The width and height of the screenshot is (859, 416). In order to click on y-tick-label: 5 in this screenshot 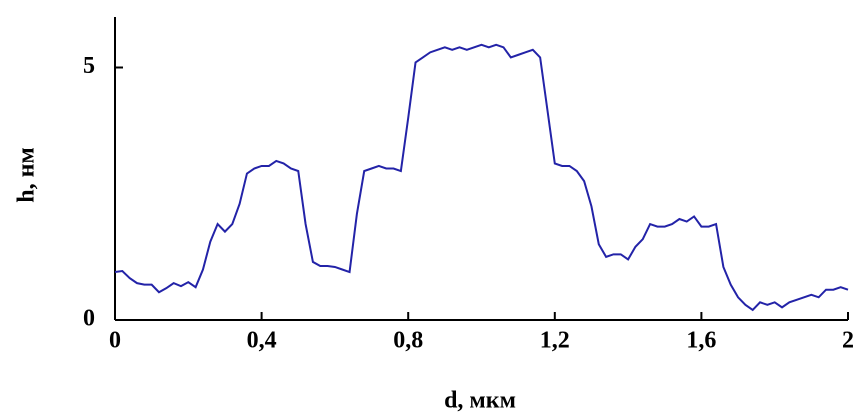, I will do `click(89, 66)`.